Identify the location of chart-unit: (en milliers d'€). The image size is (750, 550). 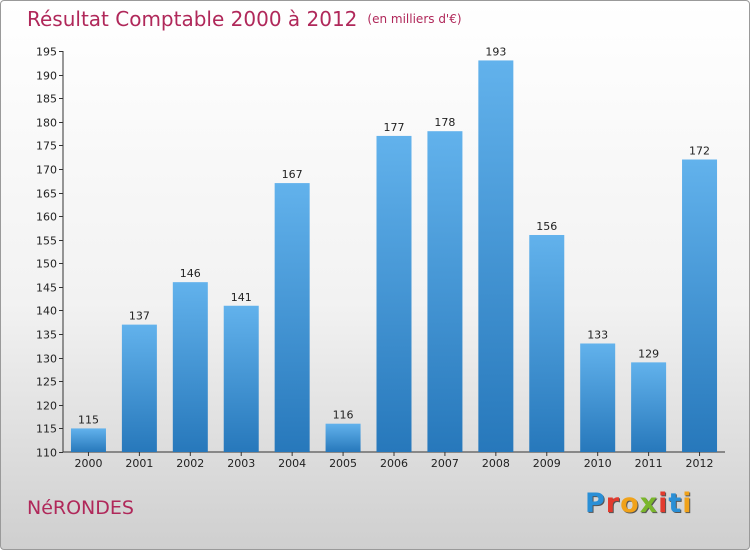
(414, 19).